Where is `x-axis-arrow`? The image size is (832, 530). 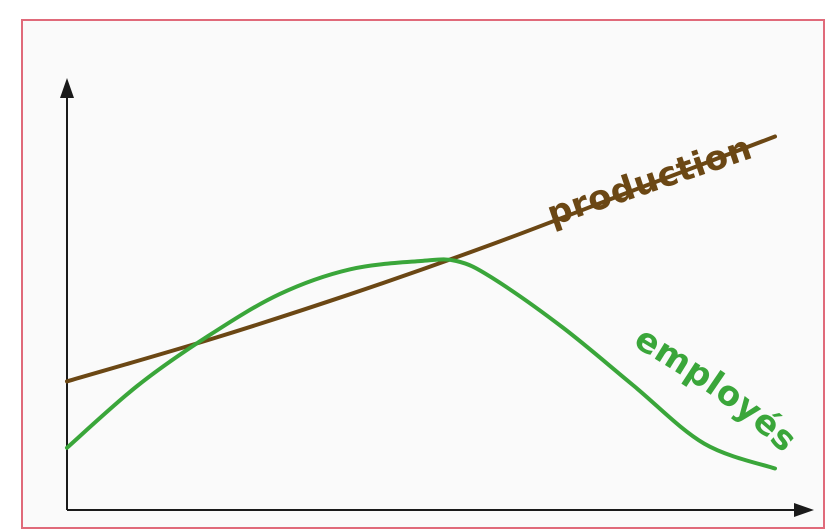 x-axis-arrow is located at coordinates (804, 510).